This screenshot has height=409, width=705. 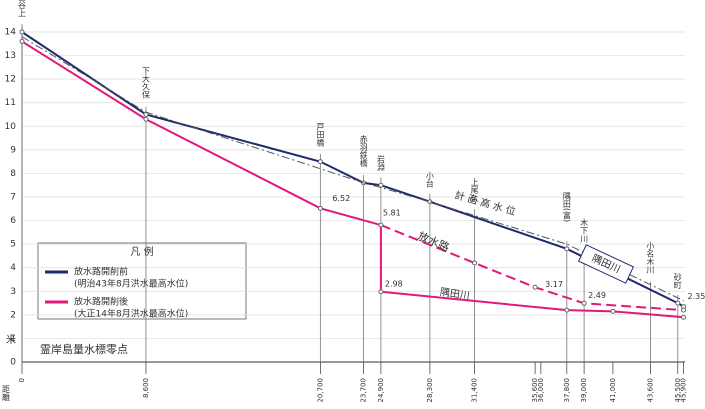 What do you see at coordinates (434, 242) in the screenshot?
I see `branch-label: 放水路` at bounding box center [434, 242].